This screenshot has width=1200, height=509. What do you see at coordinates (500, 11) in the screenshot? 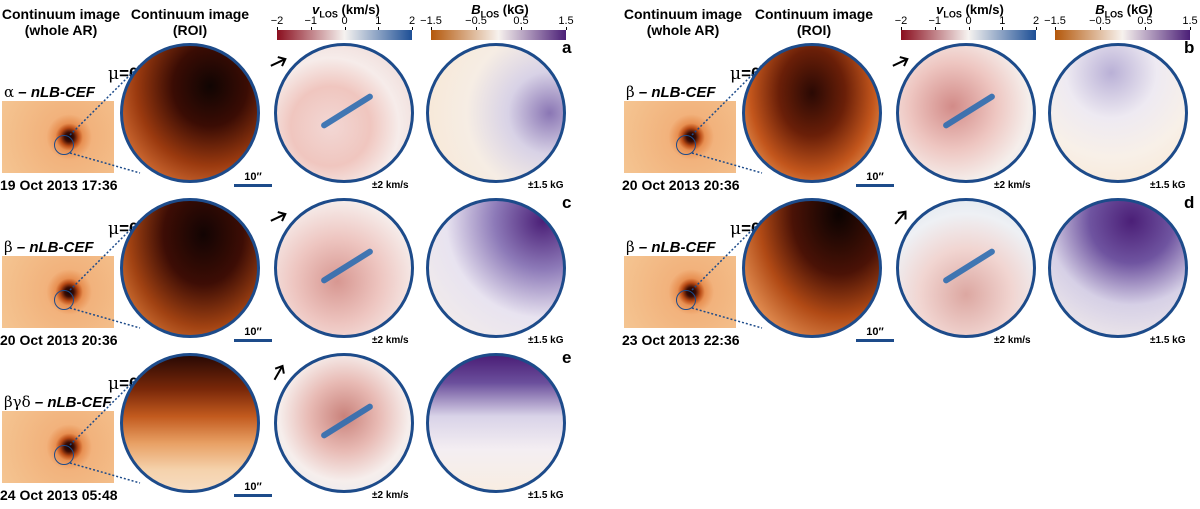
I see `blos-colorbar-label-left: BLOS (kG)` at bounding box center [500, 11].